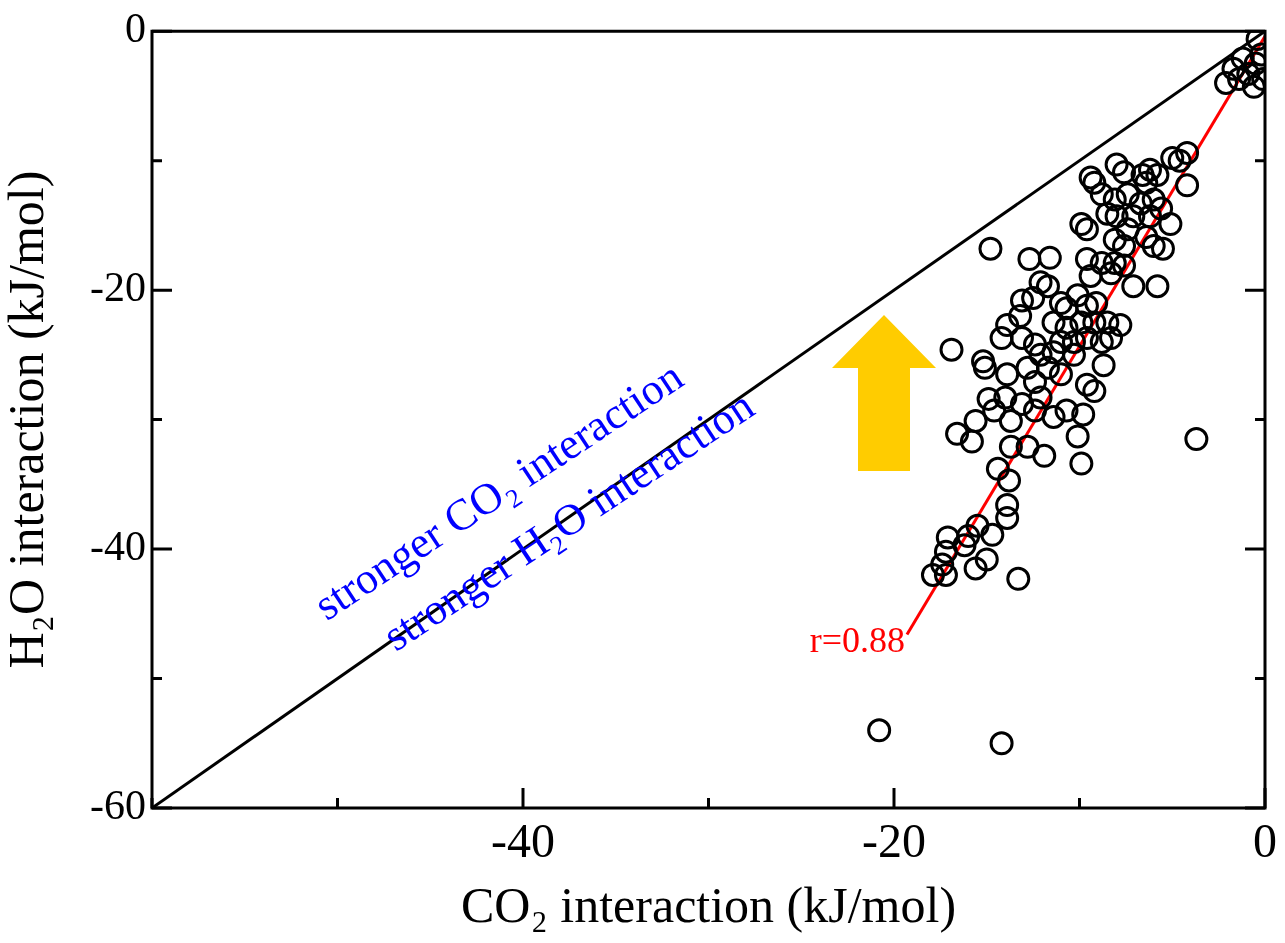  Describe the element at coordinates (118, 287) in the screenshot. I see `y-tick-label: -20` at that location.